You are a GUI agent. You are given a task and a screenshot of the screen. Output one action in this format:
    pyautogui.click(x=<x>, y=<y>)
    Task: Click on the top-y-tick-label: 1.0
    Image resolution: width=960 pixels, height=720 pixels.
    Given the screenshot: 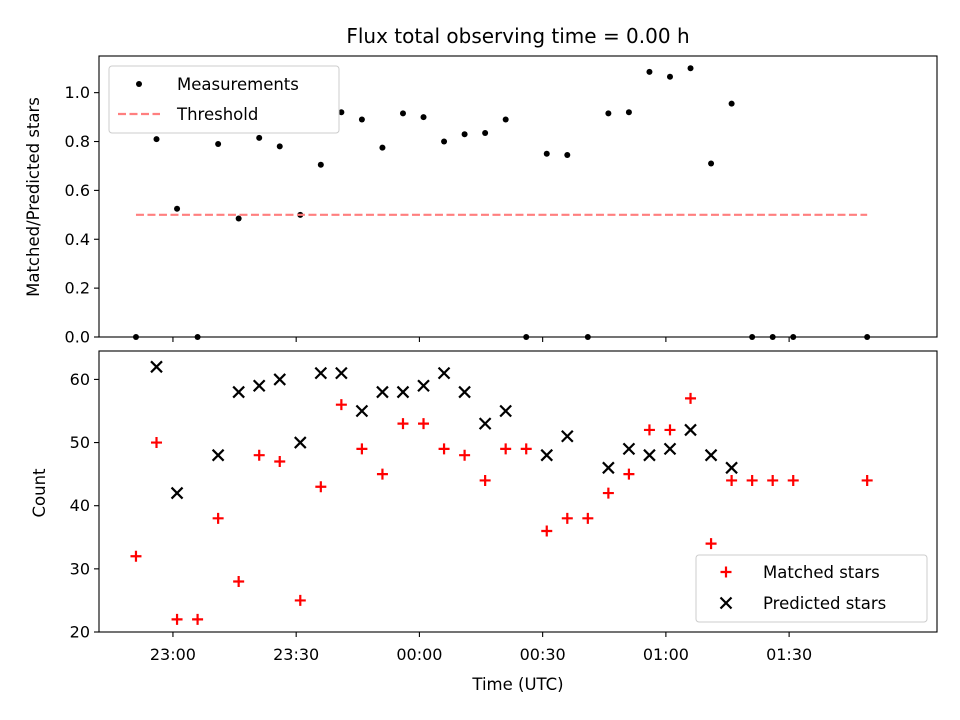 What is the action you would take?
    pyautogui.click(x=77, y=92)
    